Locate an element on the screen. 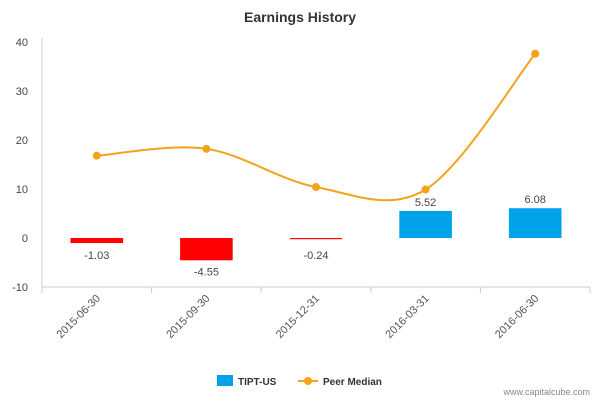  y-tick-label: 20 is located at coordinates (22, 141).